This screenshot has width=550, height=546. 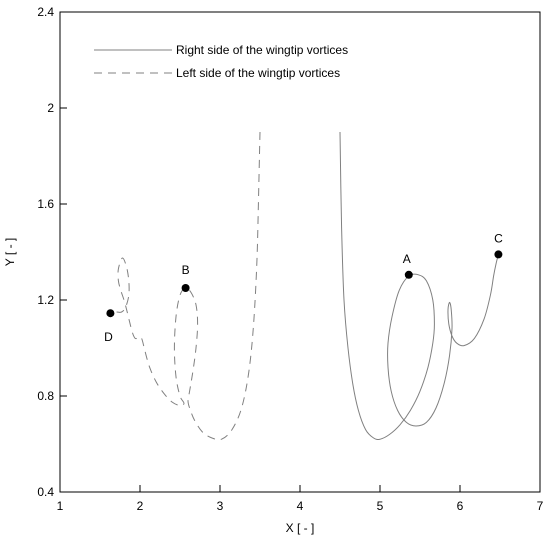 I want to click on point-c-marker, so click(x=498, y=254).